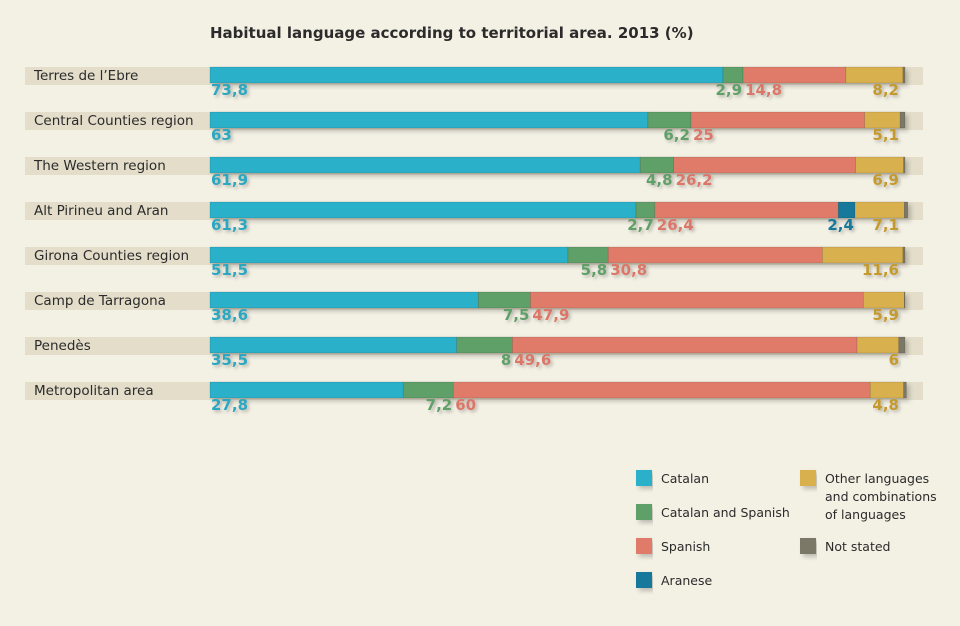  What do you see at coordinates (221, 135) in the screenshot?
I see `value-label-catalan-central-counties-region: 63` at bounding box center [221, 135].